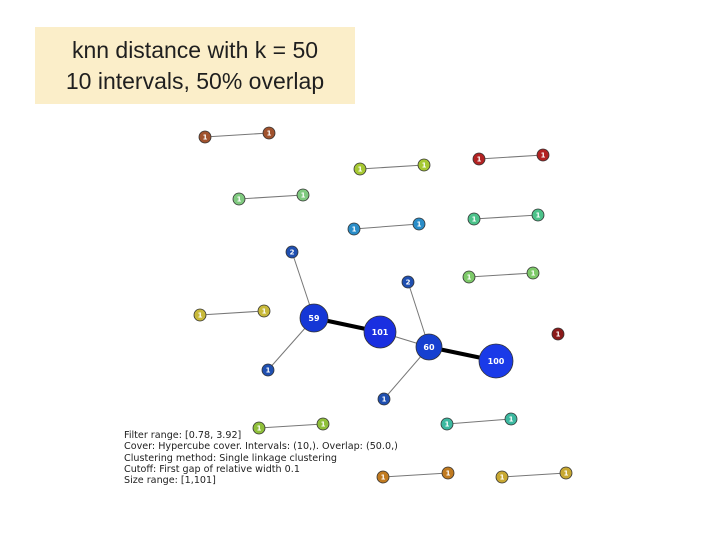 This screenshot has width=720, height=540. Describe the element at coordinates (183, 435) in the screenshot. I see `filter-range-text: Filter range: [0.78, 3.92]` at that location.